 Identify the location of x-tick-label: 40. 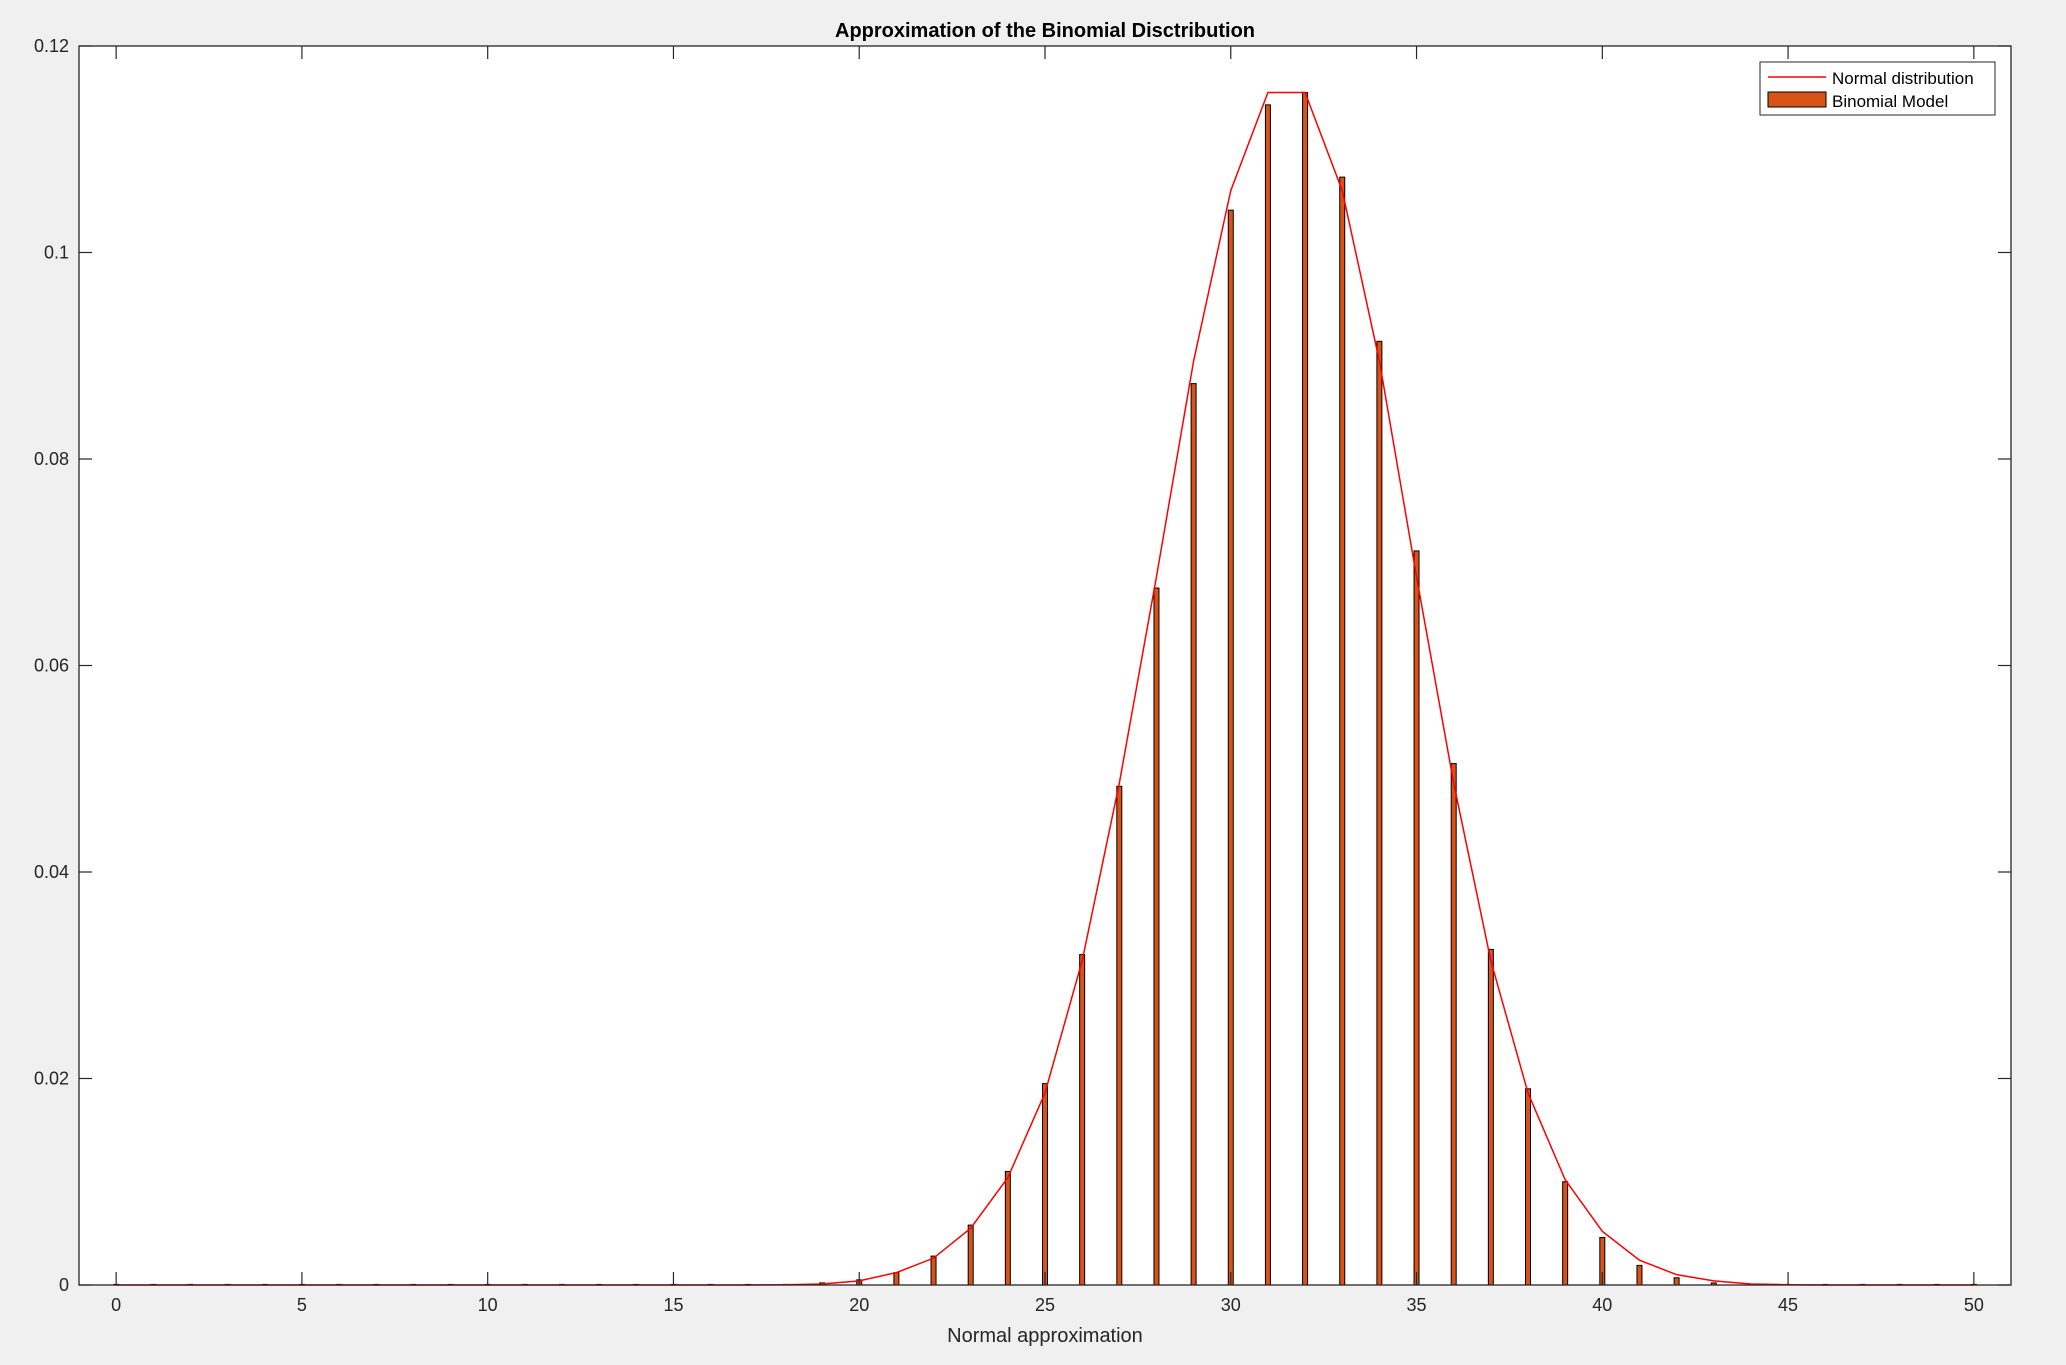
(1602, 1305).